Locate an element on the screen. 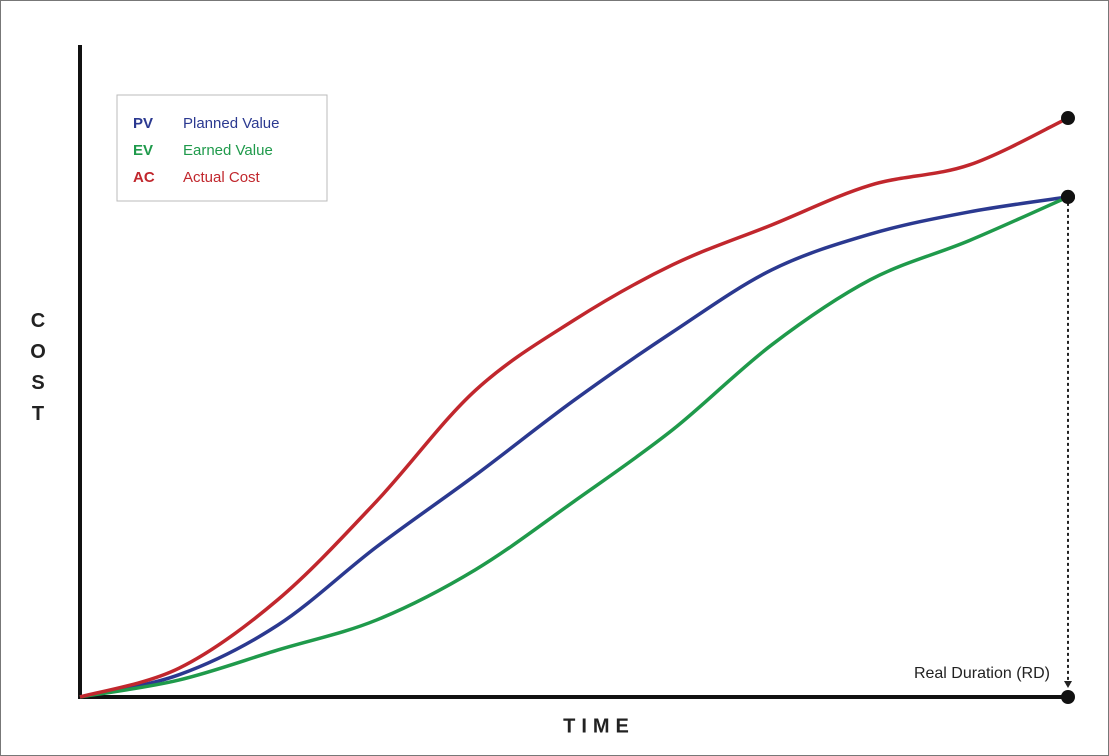 The image size is (1109, 756). x-axis-label: TIME is located at coordinates (599, 726).